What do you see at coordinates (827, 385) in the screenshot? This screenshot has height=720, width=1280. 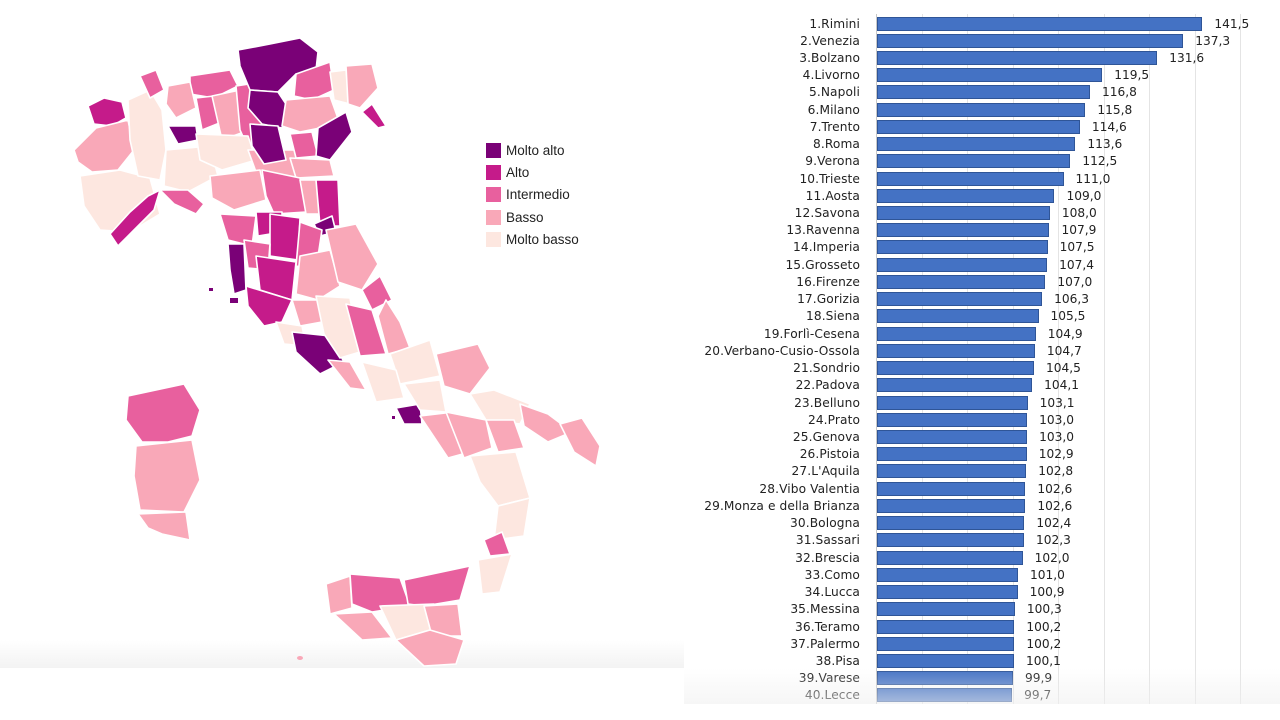 I see `bar-category-label: 22.Padova` at bounding box center [827, 385].